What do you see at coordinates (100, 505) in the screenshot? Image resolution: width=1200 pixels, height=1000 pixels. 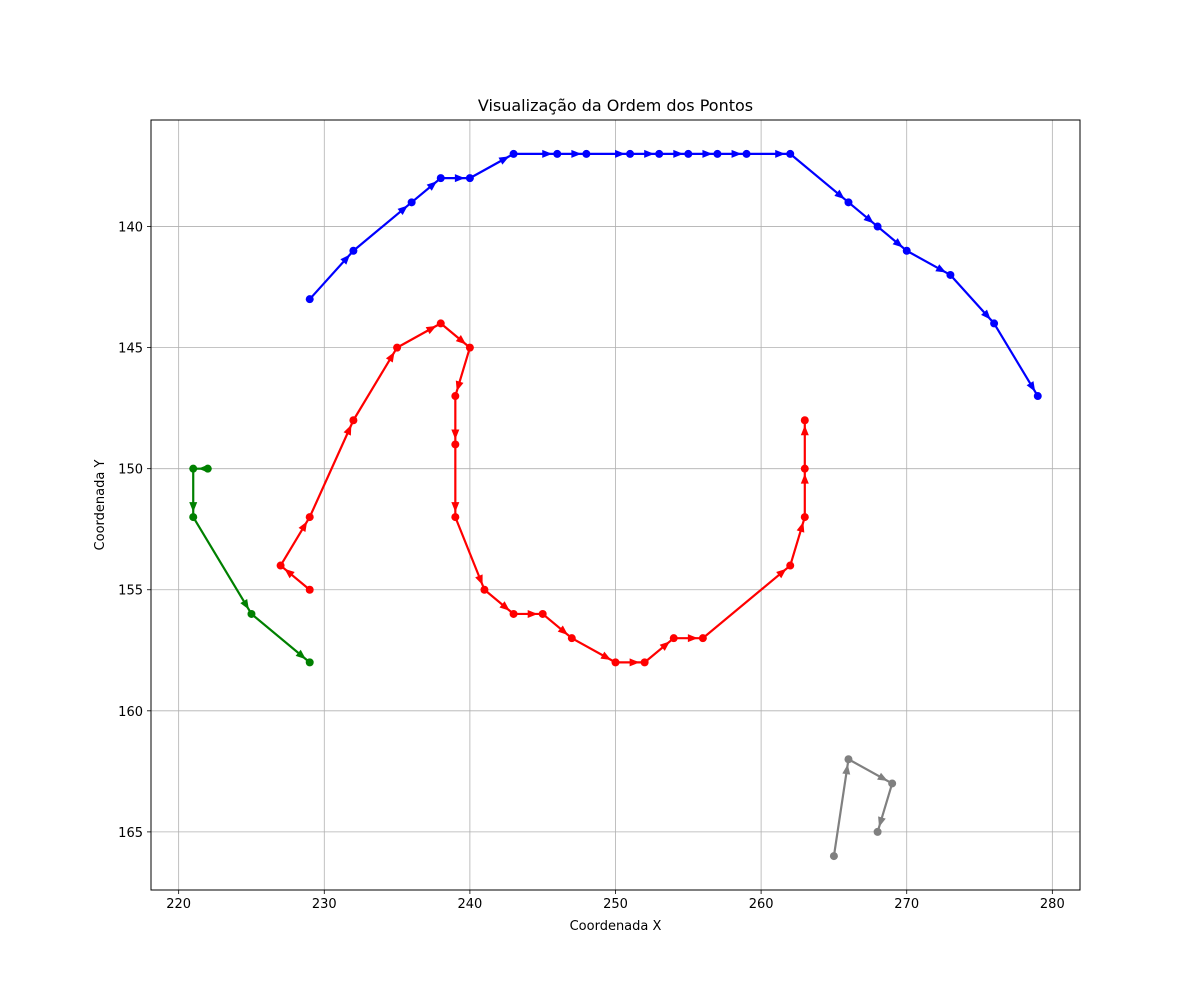 I see `y-axis-label: Coordenada Y` at bounding box center [100, 505].